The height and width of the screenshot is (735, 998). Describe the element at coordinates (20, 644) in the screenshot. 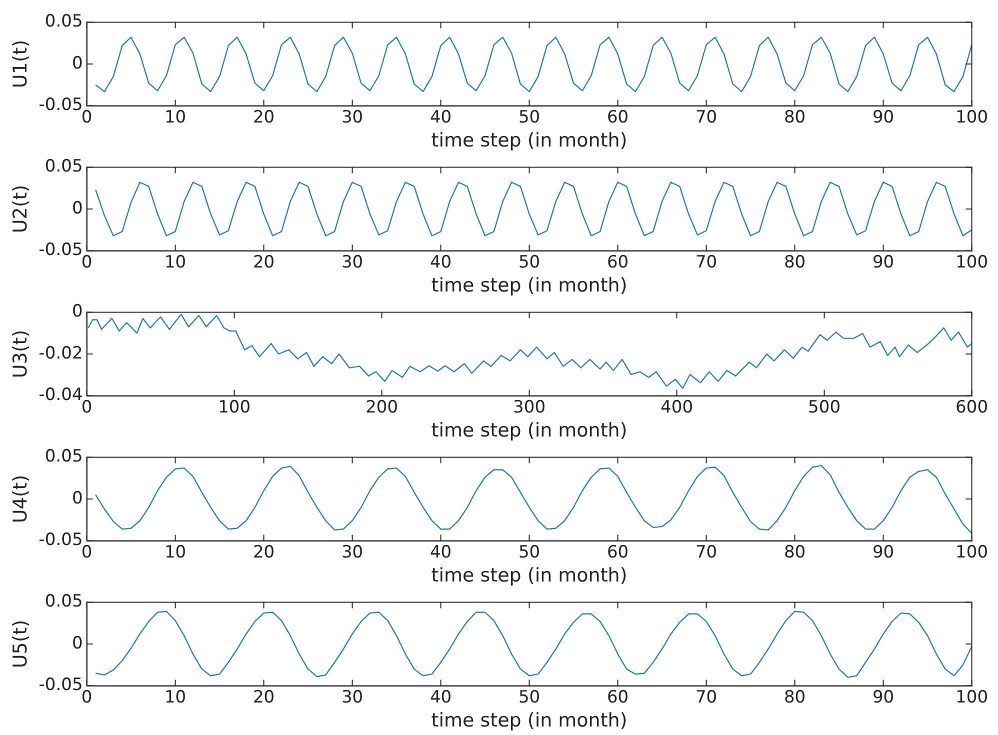

I see `y-axis-title: U5(t)` at that location.